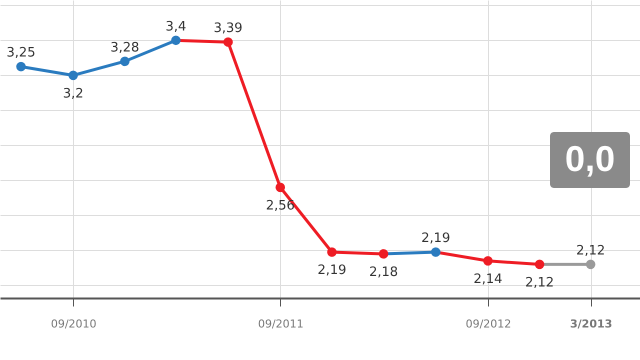 Image resolution: width=640 pixels, height=360 pixels. I want to click on annotation: 0,0, so click(590, 158).